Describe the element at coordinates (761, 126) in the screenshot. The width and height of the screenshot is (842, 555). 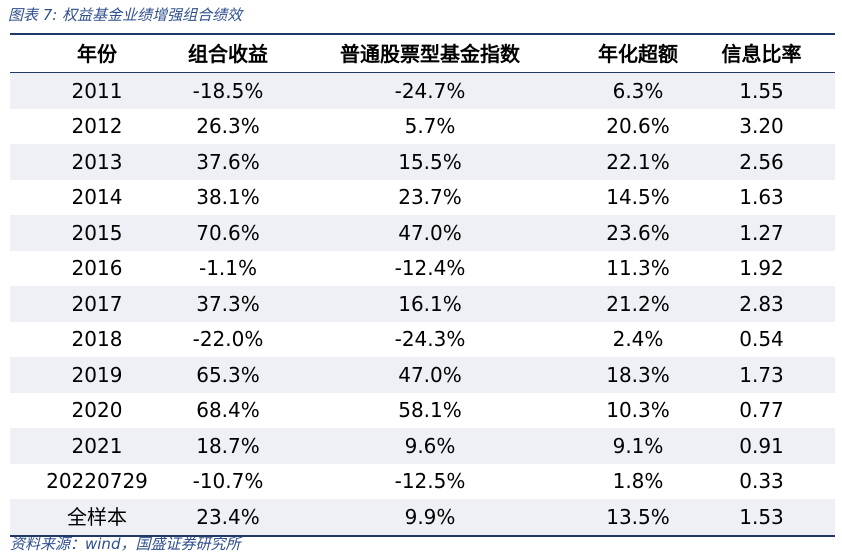
I see `information-ratio-cell: 3.20` at that location.